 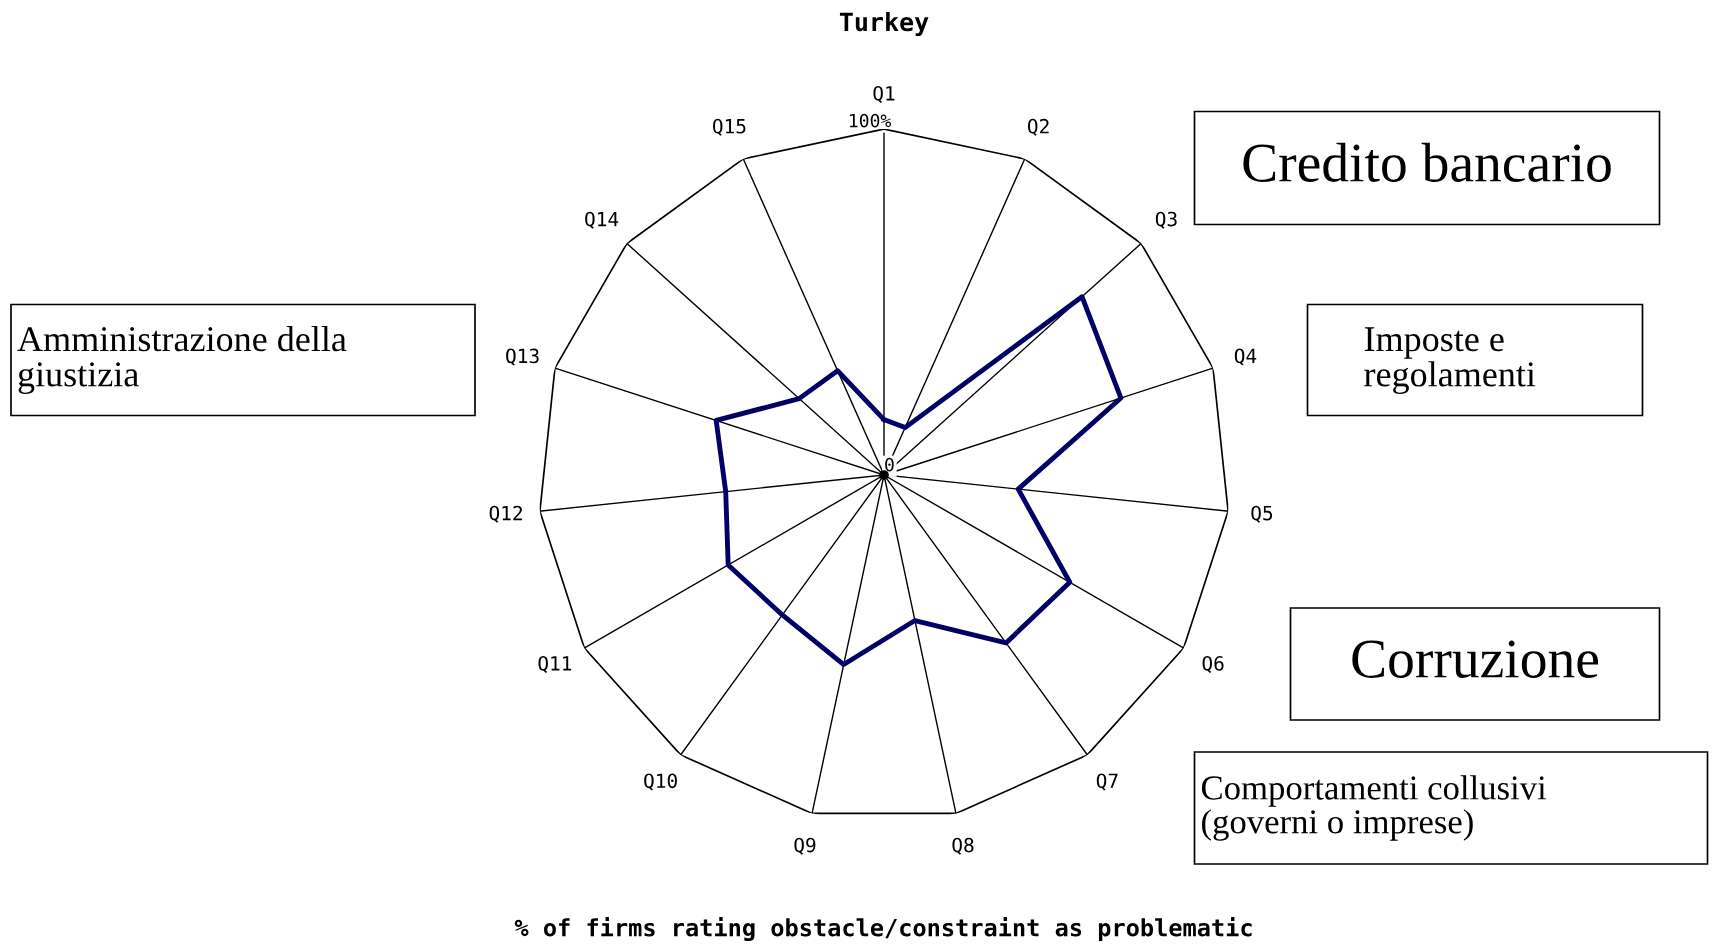 I want to click on text: Credito bancario, so click(x=1427, y=162).